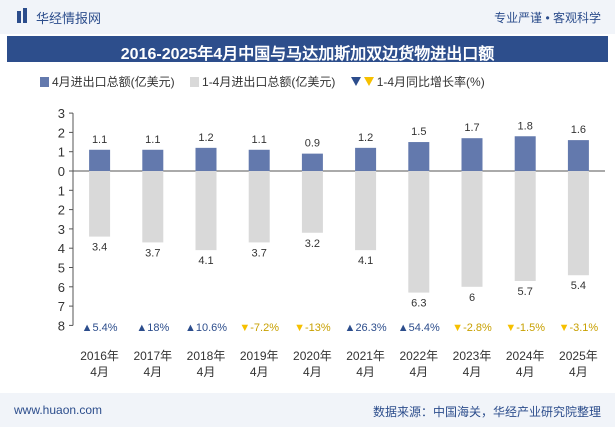 Image resolution: width=615 pixels, height=427 pixels. What do you see at coordinates (578, 286) in the screenshot?
I see `data-label-cumulative-10: 5.4` at bounding box center [578, 286].